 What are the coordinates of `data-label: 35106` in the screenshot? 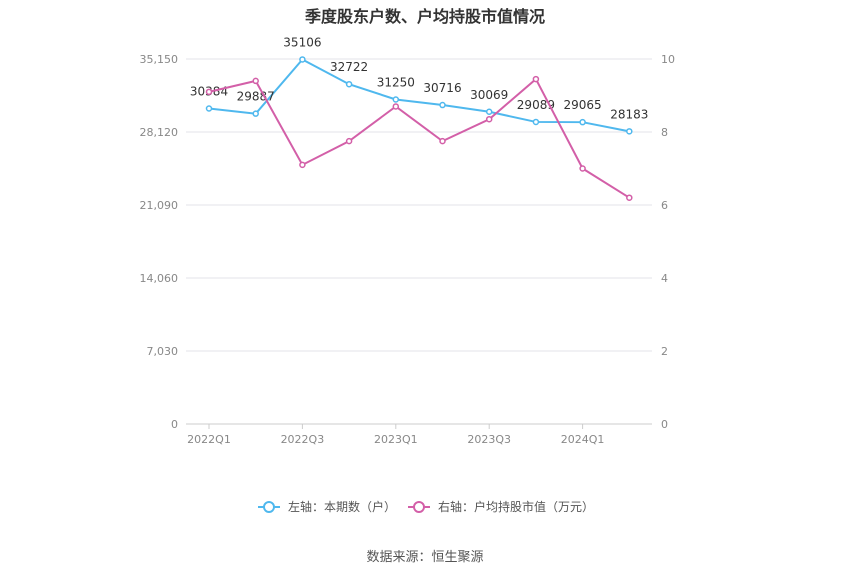 It's located at (302, 42).